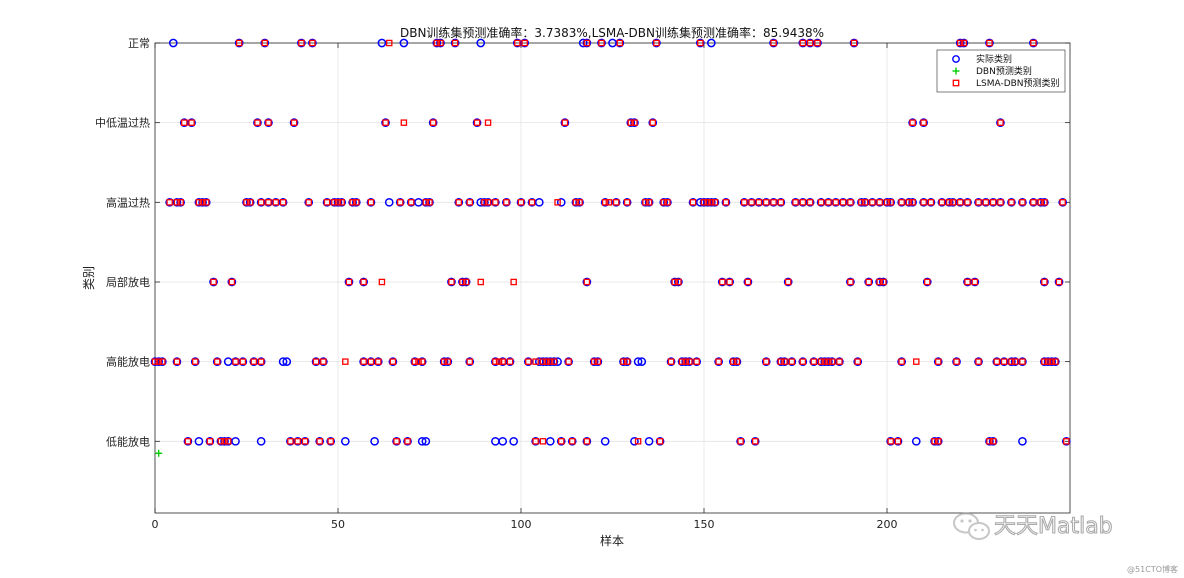  What do you see at coordinates (159, 453) in the screenshot?
I see `dbn-predicted-point` at bounding box center [159, 453].